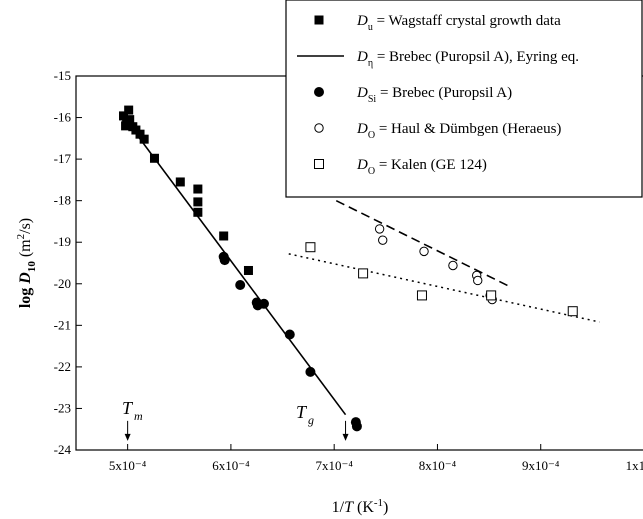 Image resolution: width=643 pixels, height=519 pixels. I want to click on y-tick-label: -18, so click(62, 200).